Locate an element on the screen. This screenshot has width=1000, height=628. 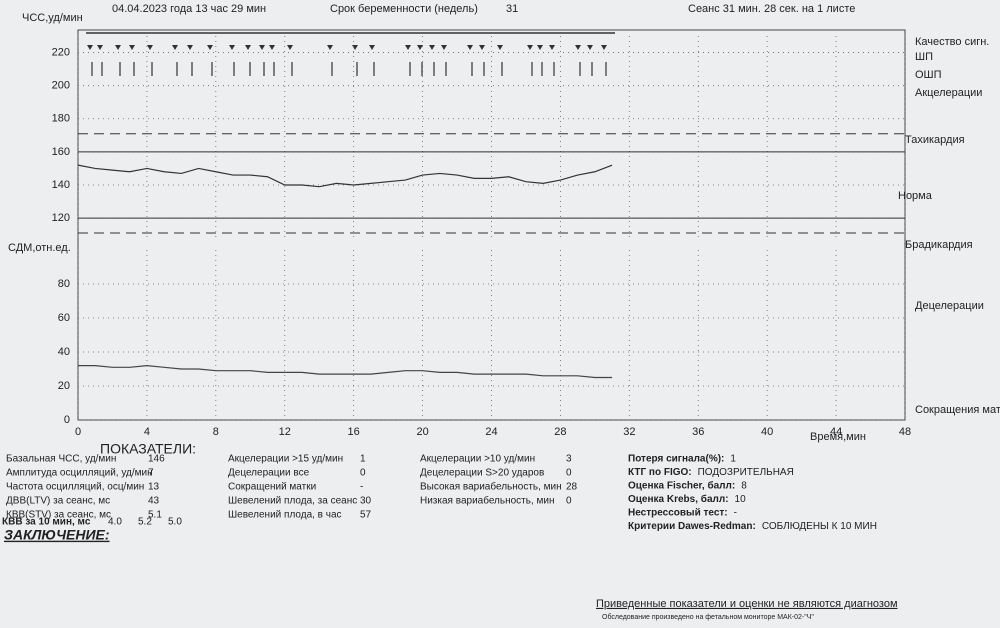
x-tick-label: 24 is located at coordinates (491, 432).